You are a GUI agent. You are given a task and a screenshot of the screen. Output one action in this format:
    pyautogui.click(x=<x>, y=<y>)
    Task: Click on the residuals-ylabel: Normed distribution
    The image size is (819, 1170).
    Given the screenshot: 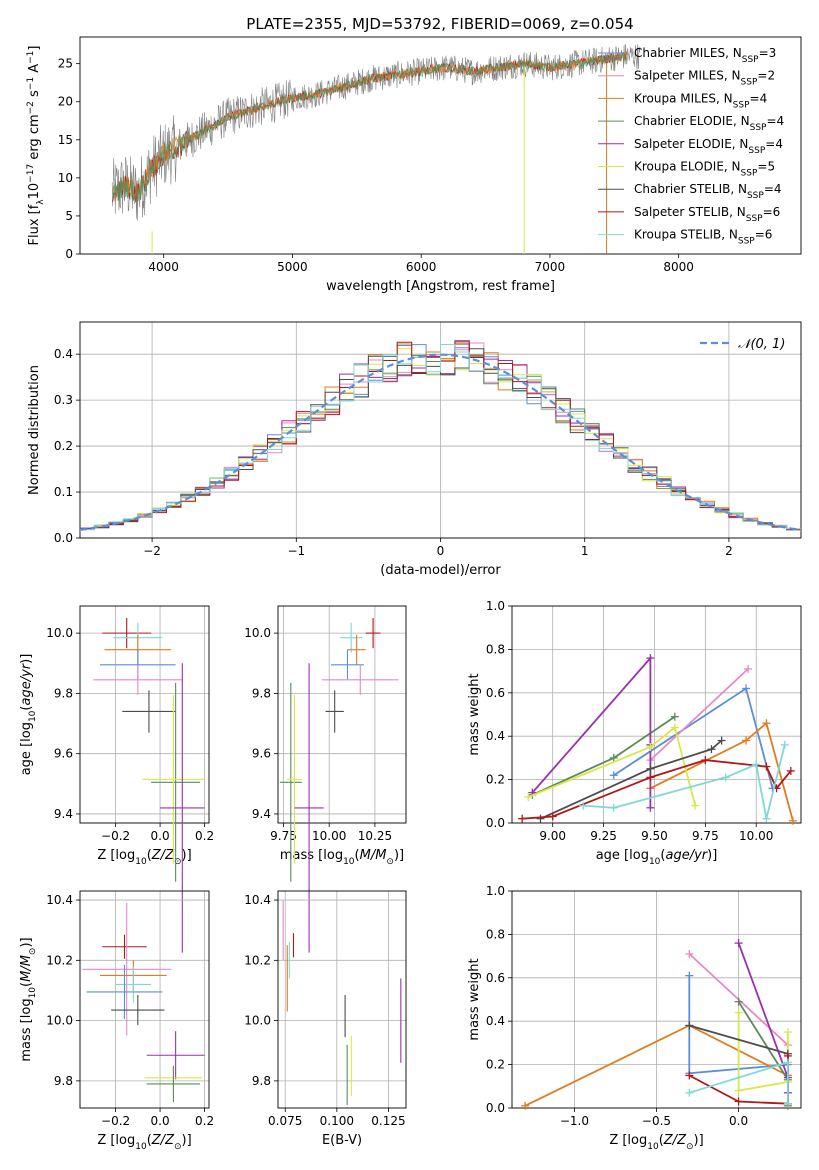 What is the action you would take?
    pyautogui.click(x=34, y=430)
    